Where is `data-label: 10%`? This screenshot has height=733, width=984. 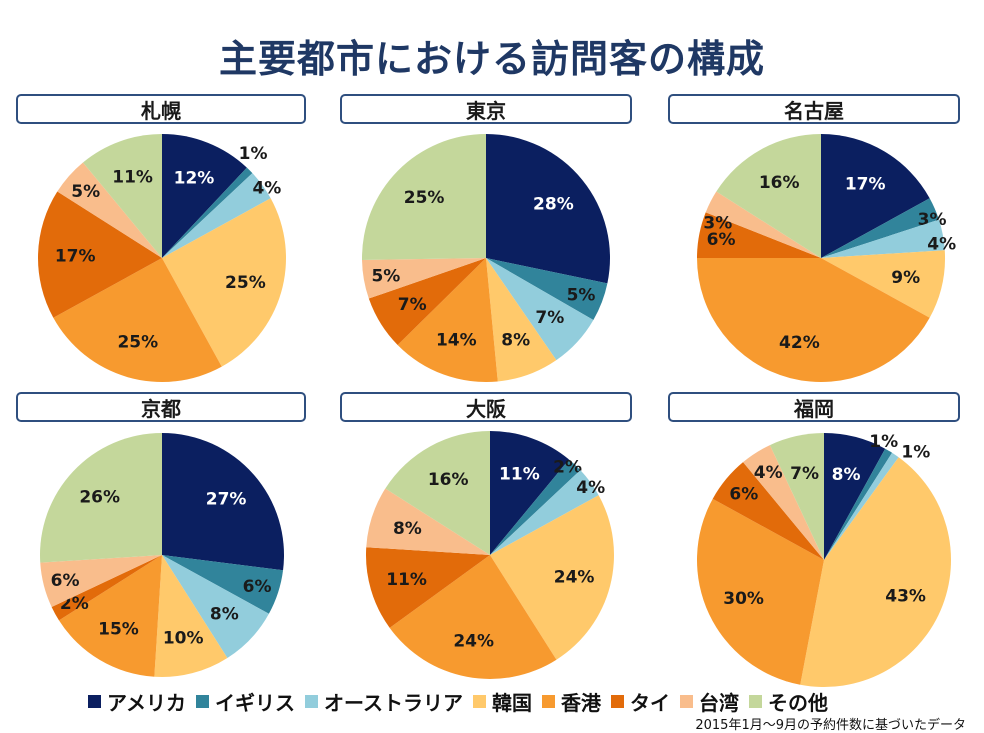
data-label: 10% is located at coordinates (183, 639).